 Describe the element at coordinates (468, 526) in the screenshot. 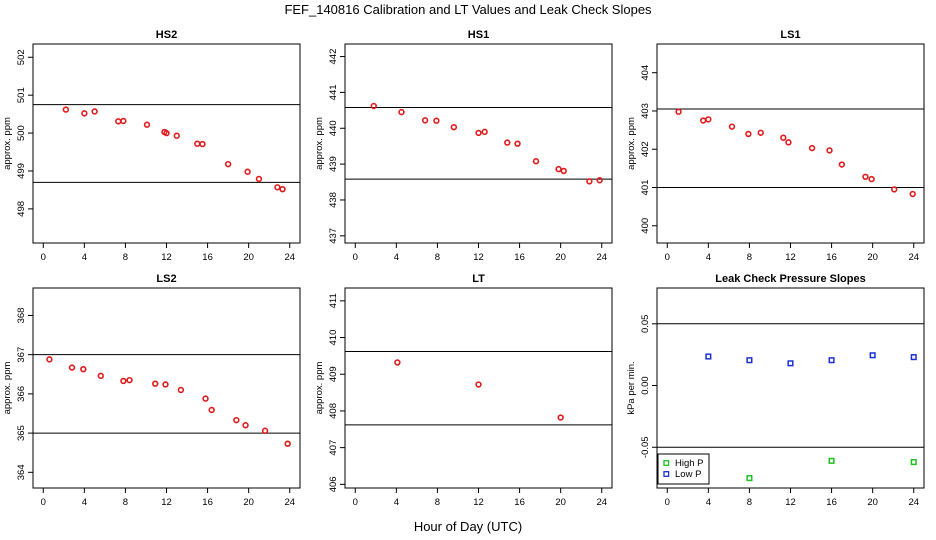

I see `x-axis-label: Hour of Day (UTC)` at that location.